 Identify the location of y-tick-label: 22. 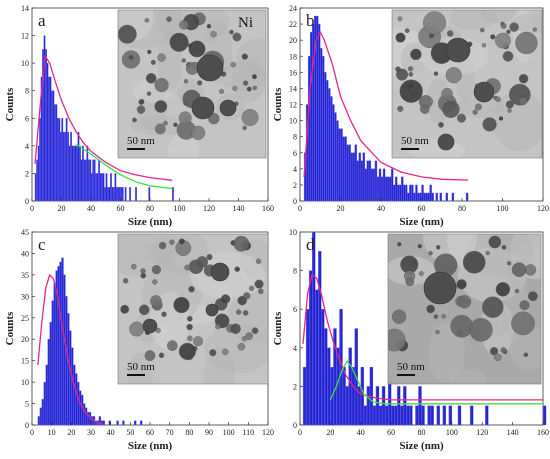
(293, 24).